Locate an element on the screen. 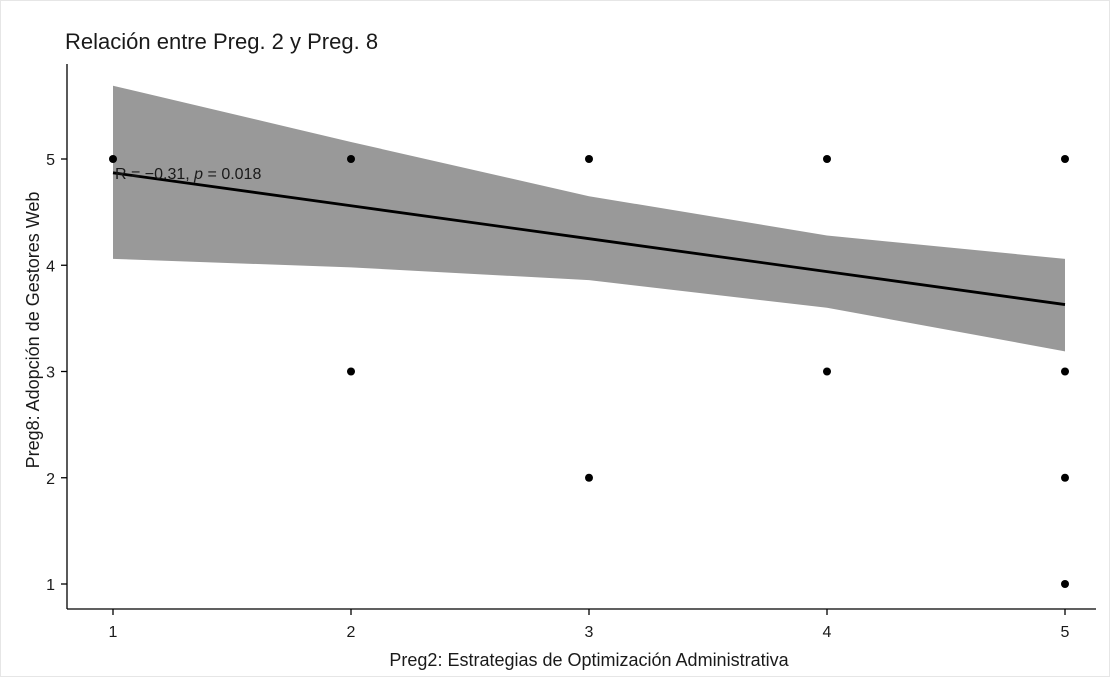 This screenshot has width=1111, height=678. y-tick-label: 2 is located at coordinates (50, 479).